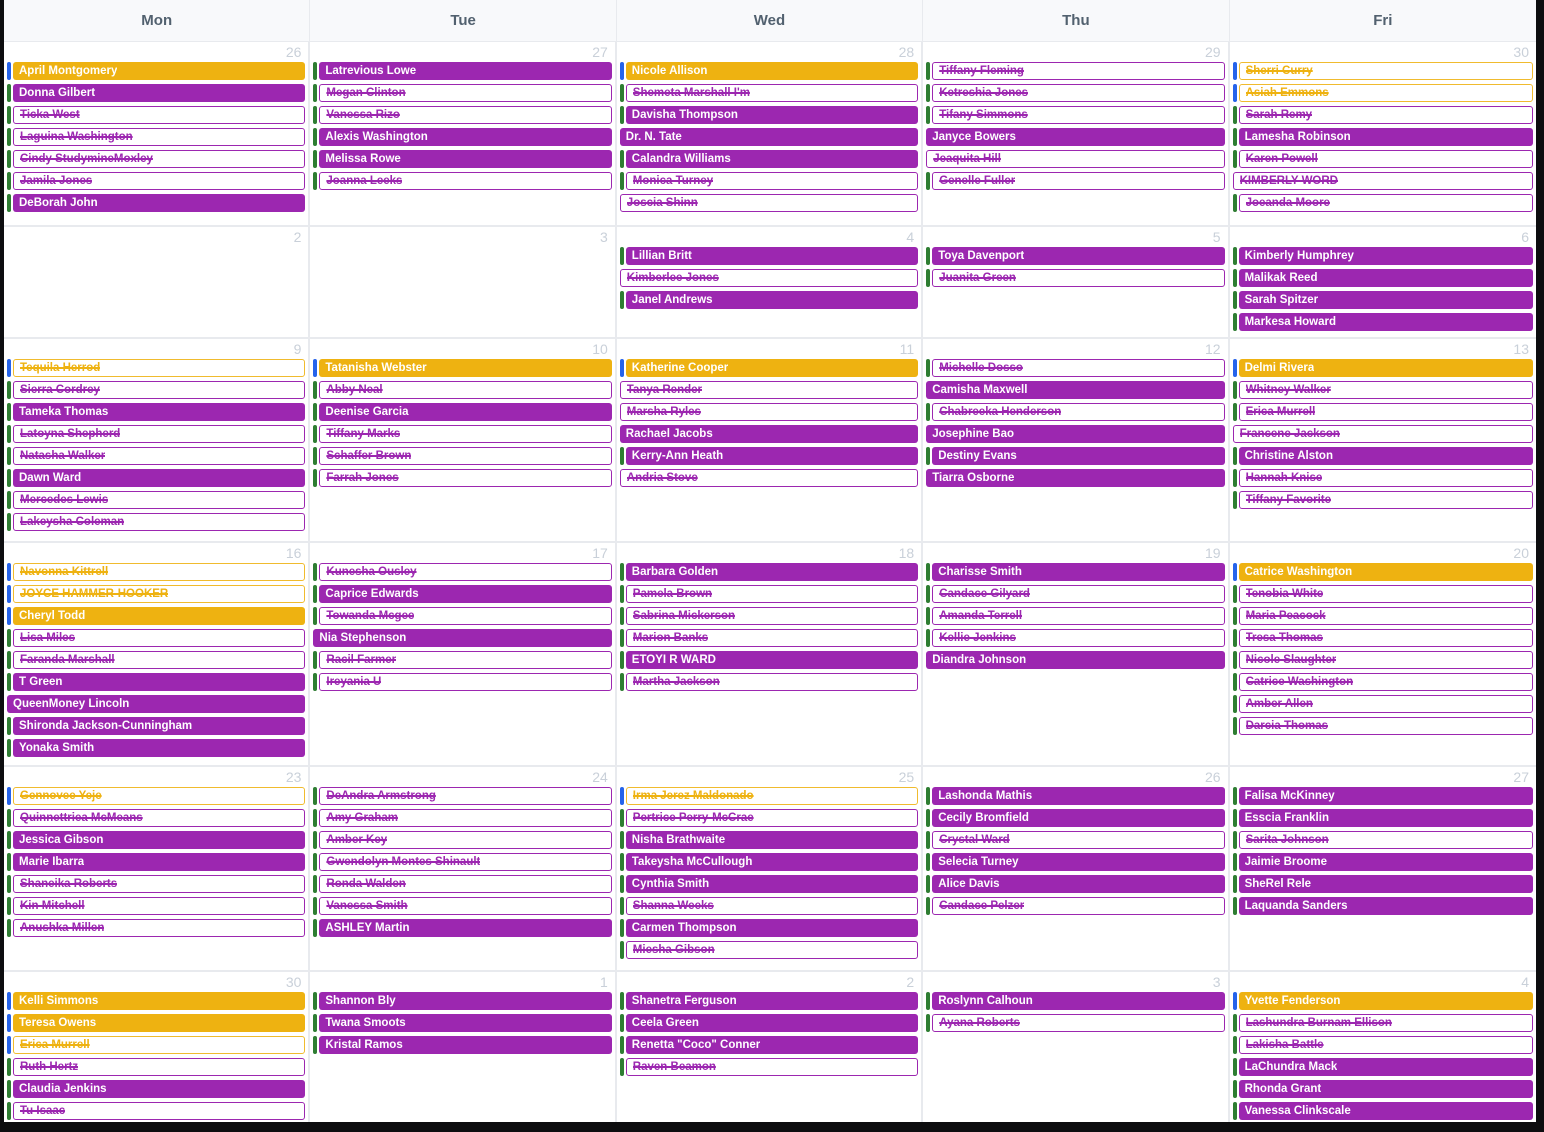 Image resolution: width=1544 pixels, height=1132 pixels. What do you see at coordinates (462, 93) in the screenshot?
I see `event-chip: Megan Clinton` at bounding box center [462, 93].